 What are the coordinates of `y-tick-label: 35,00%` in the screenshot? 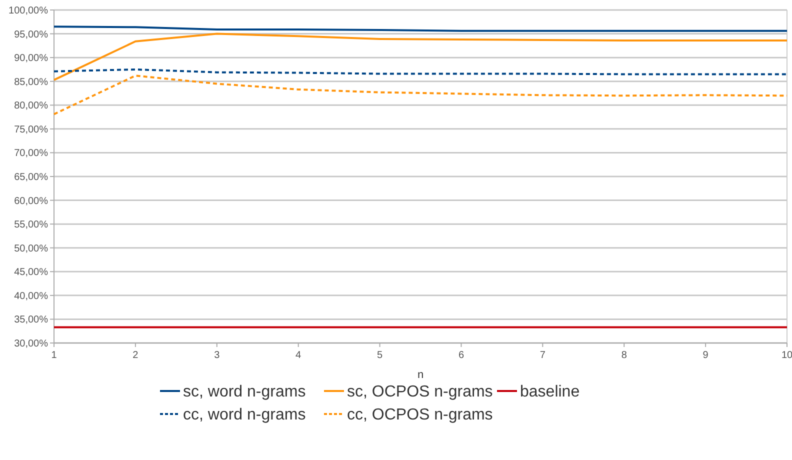 It's located at (31, 320).